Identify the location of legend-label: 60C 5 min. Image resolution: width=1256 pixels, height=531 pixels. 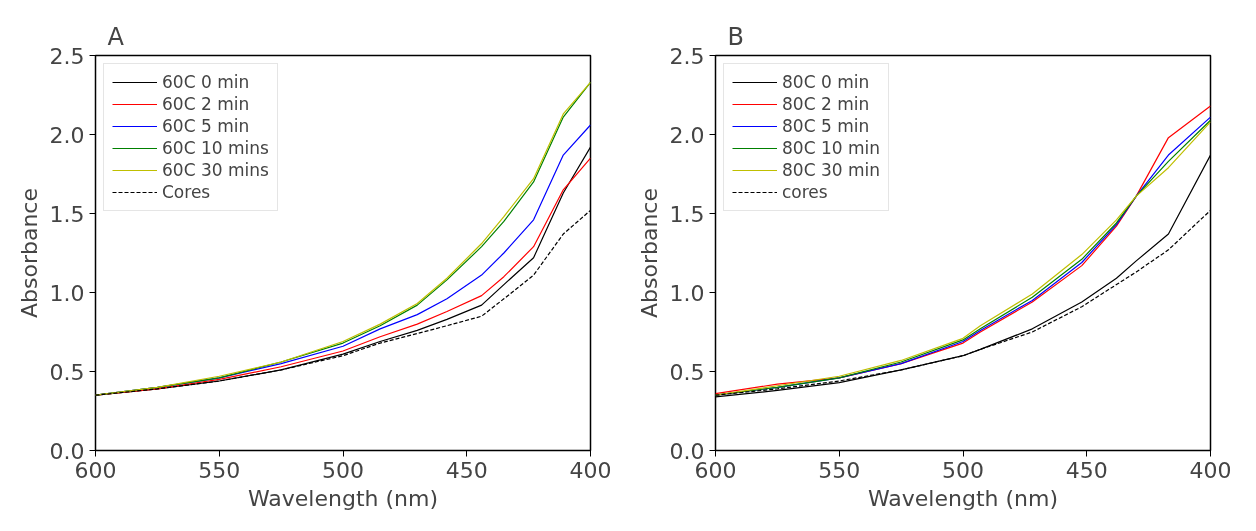
(206, 126).